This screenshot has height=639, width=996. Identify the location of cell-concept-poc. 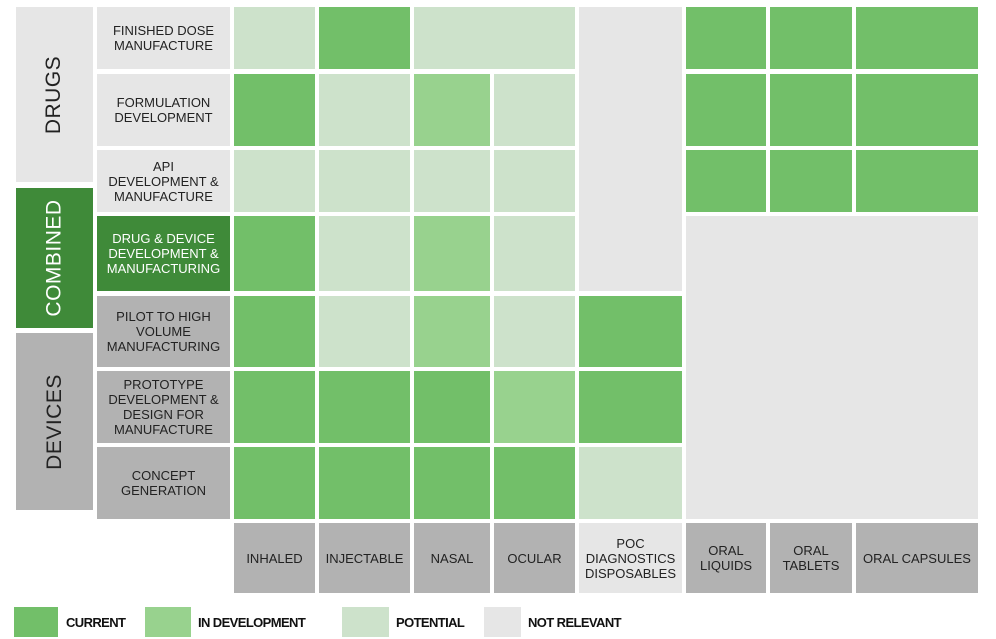
(630, 483).